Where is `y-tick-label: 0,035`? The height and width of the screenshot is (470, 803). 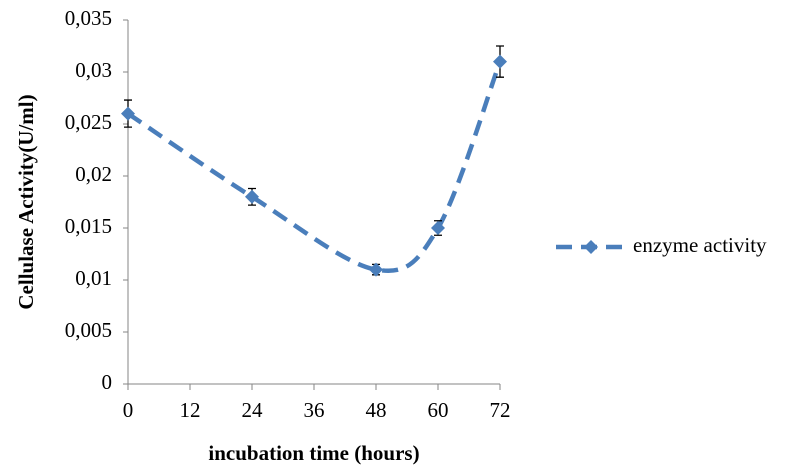 y-tick-label: 0,035 is located at coordinates (88, 18).